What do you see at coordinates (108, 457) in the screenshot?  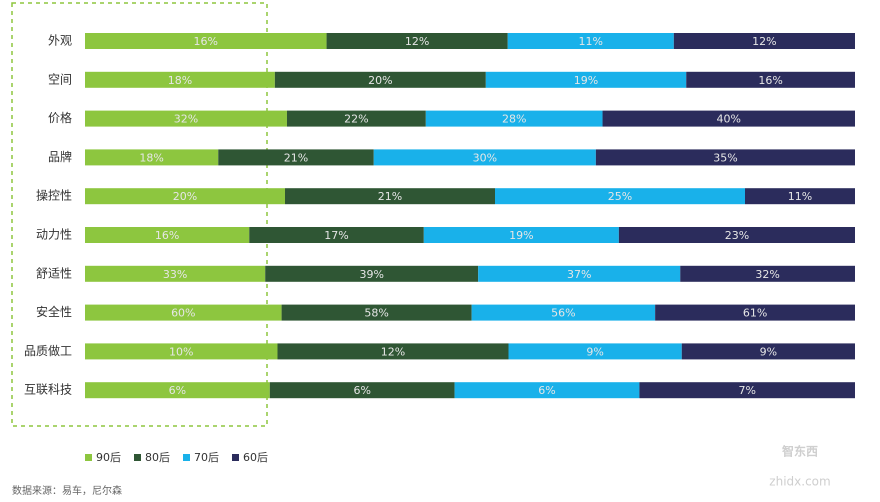 I see `legend-label: 90后` at bounding box center [108, 457].